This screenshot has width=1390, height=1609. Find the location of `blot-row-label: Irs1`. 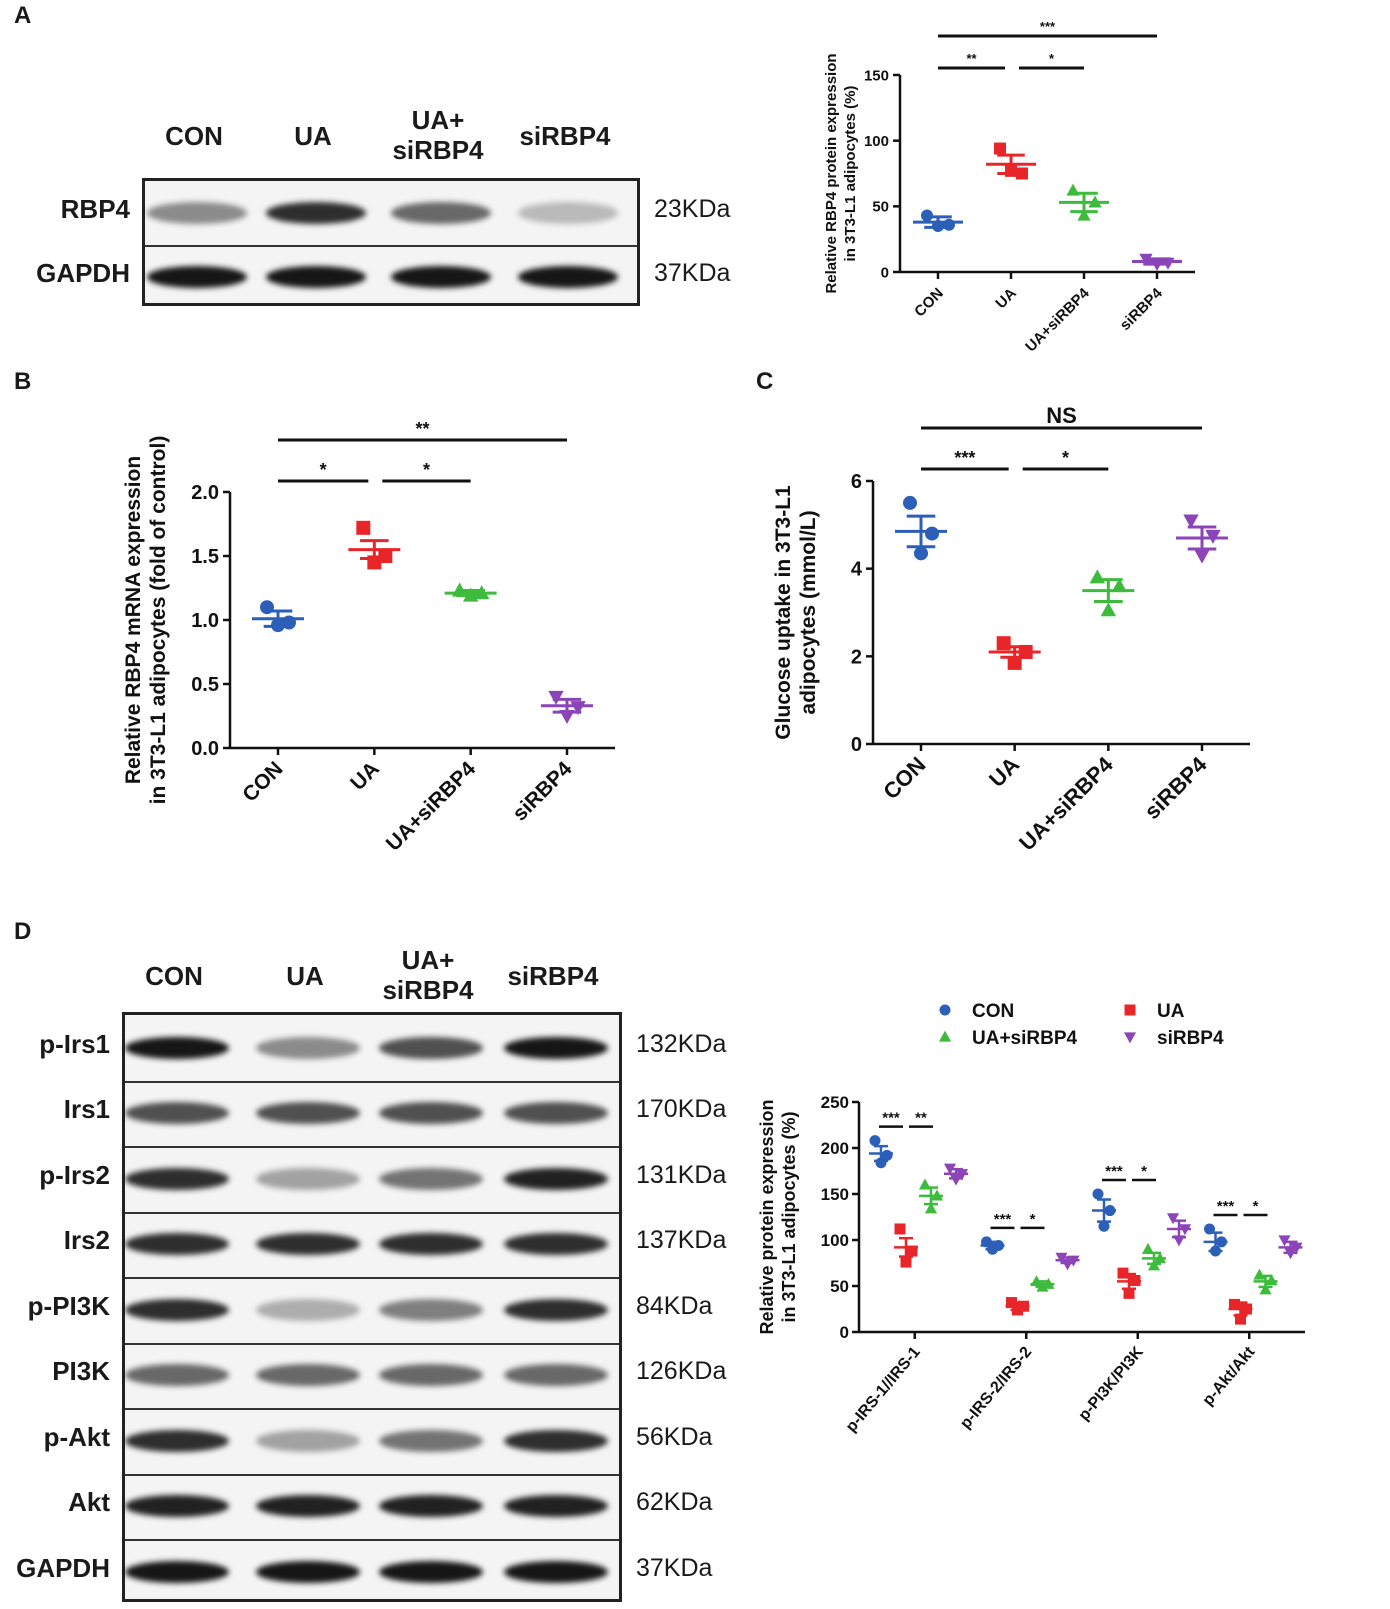

blot-row-label: Irs1 is located at coordinates (86, 1109).